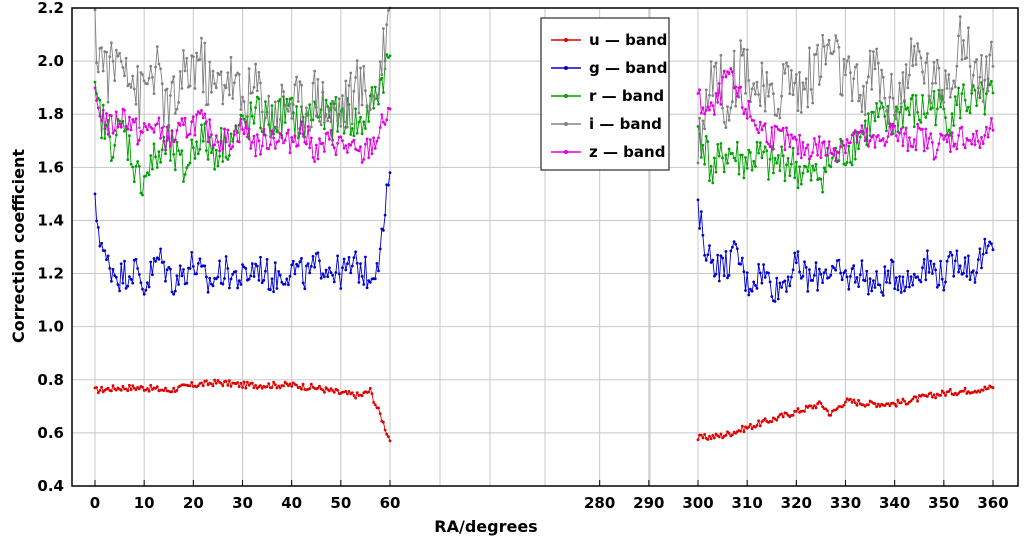 This screenshot has width=1028, height=542. What do you see at coordinates (626, 96) in the screenshot?
I see `legend-label: r — band` at bounding box center [626, 96].